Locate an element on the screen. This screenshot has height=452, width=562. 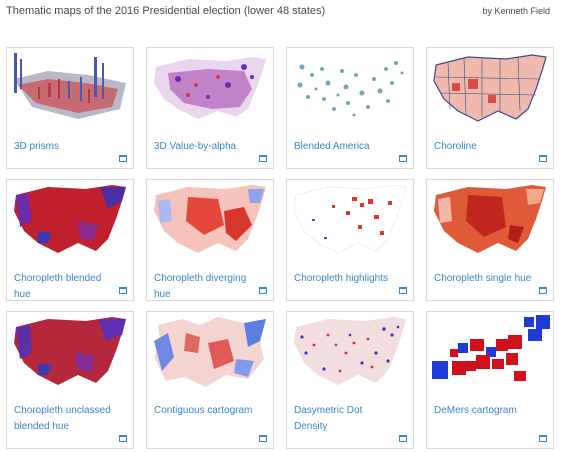
card-label: Choropleth unclassed blended hue is located at coordinates (62, 418).